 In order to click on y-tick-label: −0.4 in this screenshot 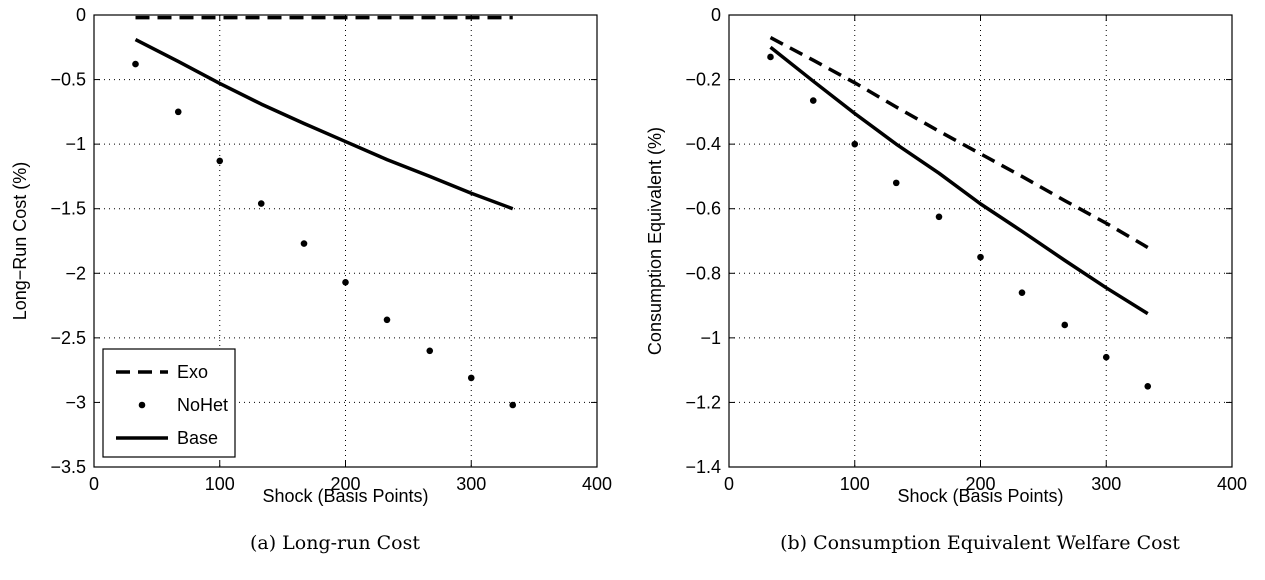, I will do `click(703, 144)`.